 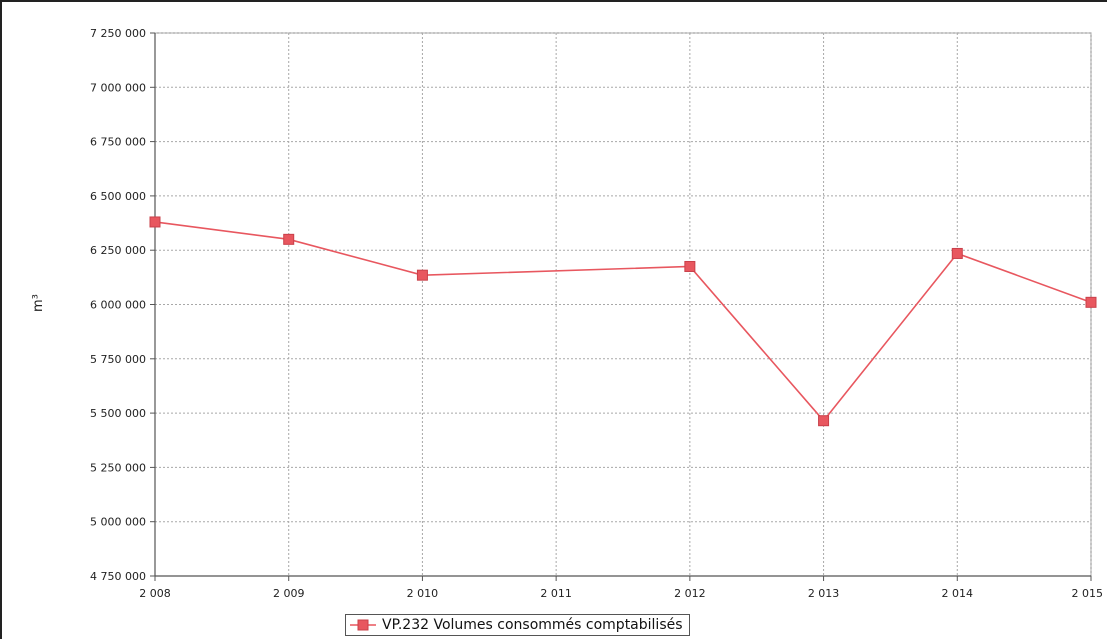 I want to click on y-axis-title: m³, so click(x=38, y=303).